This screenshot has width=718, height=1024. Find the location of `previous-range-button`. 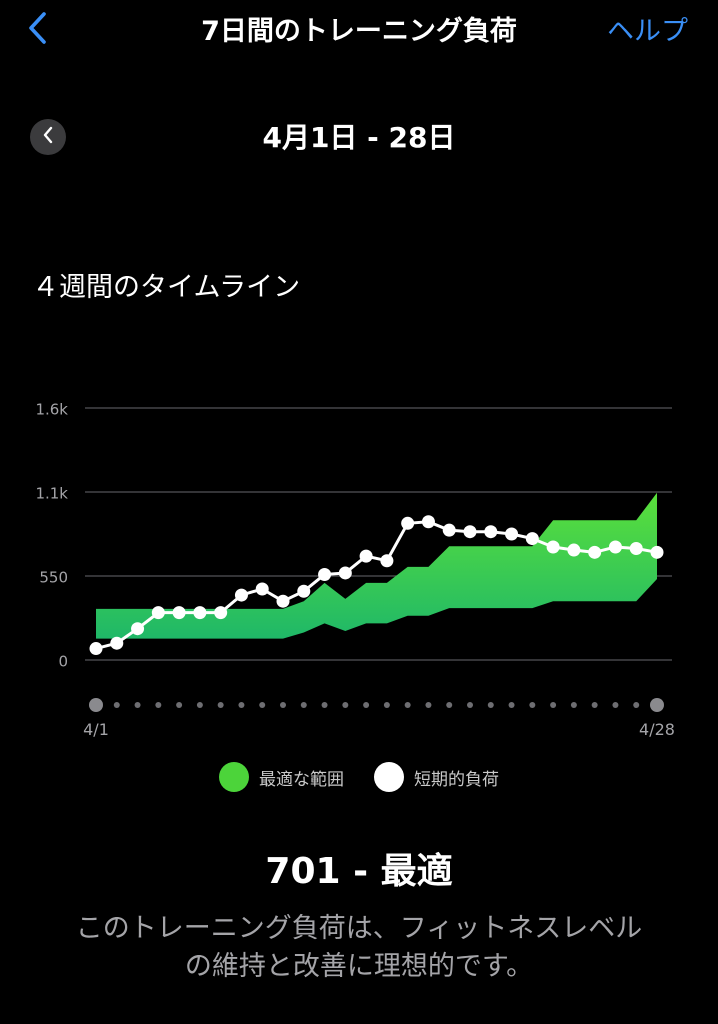

previous-range-button is located at coordinates (48, 137).